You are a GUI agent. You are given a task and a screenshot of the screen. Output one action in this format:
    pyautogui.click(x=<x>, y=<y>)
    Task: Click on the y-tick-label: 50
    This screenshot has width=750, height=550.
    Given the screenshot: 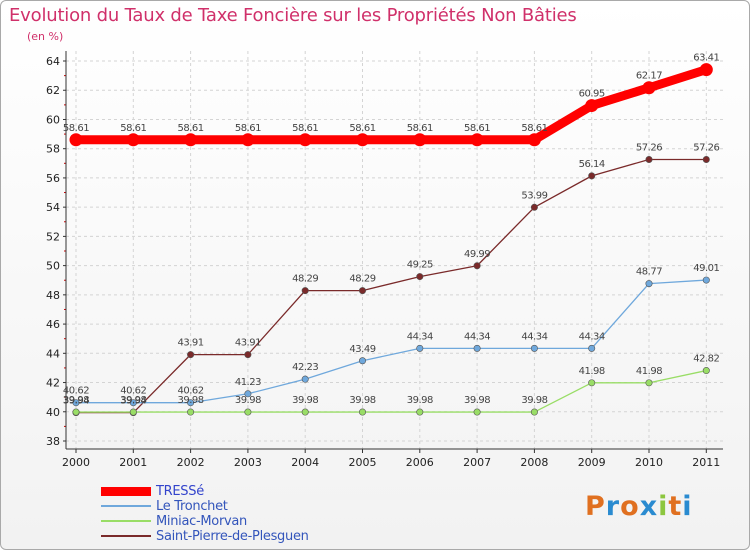 What is the action you would take?
    pyautogui.click(x=53, y=266)
    